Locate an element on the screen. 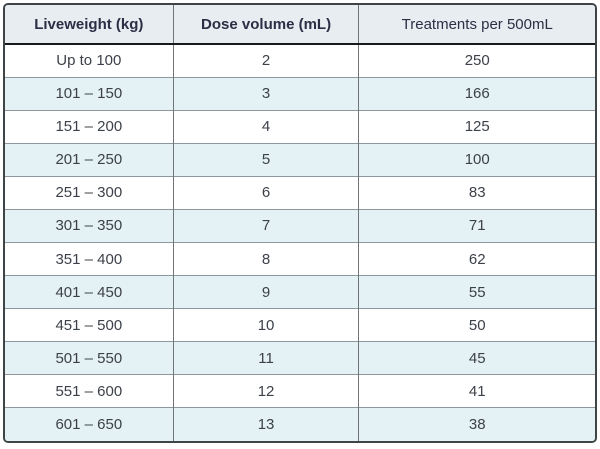 The image size is (600, 449). table-cell: 551 – 600 is located at coordinates (89, 391).